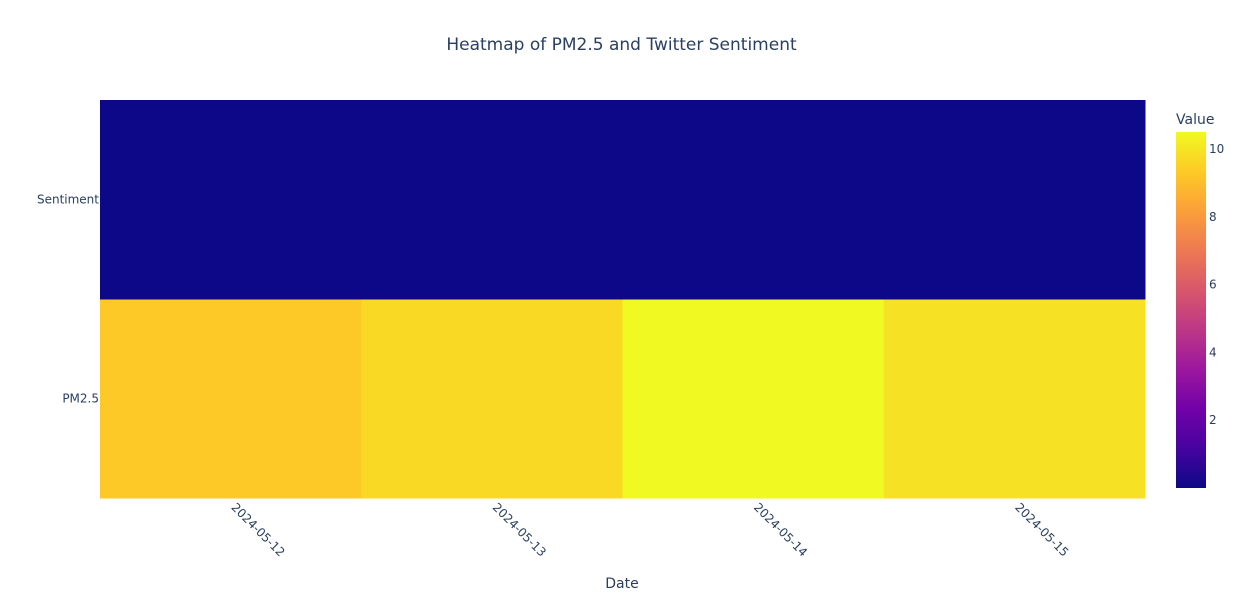  What do you see at coordinates (68, 200) in the screenshot?
I see `y-tick-label: Sentiment` at bounding box center [68, 200].